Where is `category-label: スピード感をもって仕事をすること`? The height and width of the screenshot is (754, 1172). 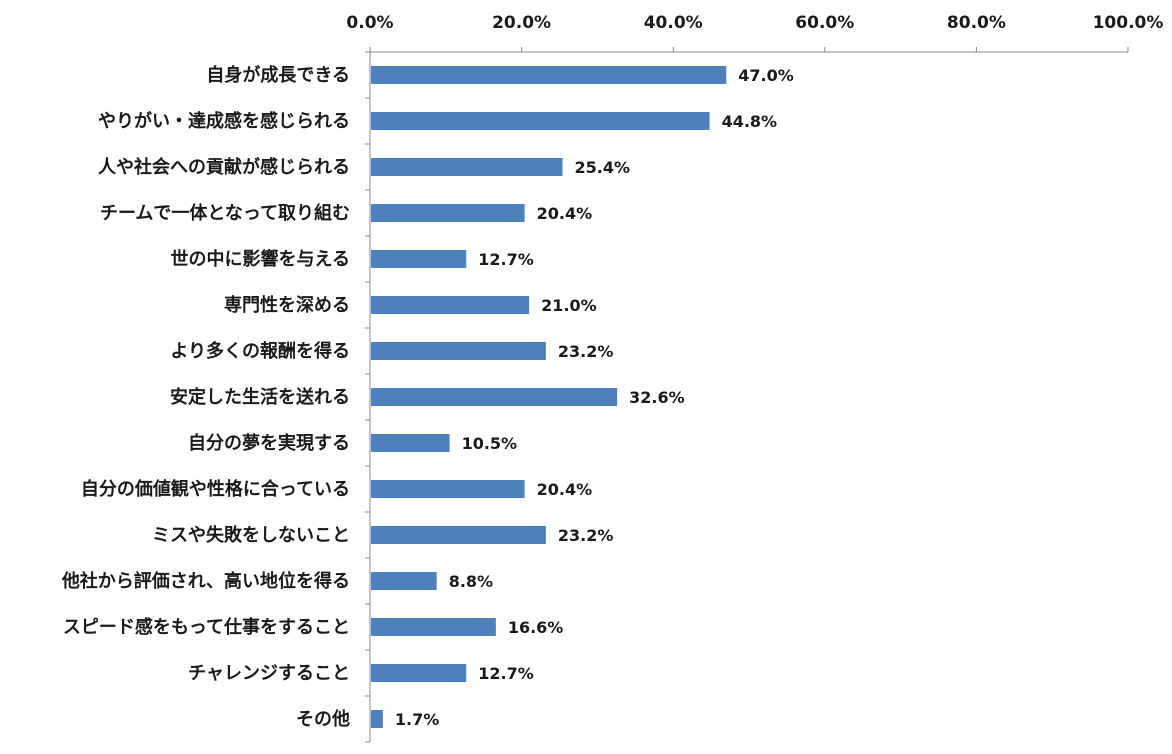 category-label: スピード感をもって仕事をすること is located at coordinates (206, 627).